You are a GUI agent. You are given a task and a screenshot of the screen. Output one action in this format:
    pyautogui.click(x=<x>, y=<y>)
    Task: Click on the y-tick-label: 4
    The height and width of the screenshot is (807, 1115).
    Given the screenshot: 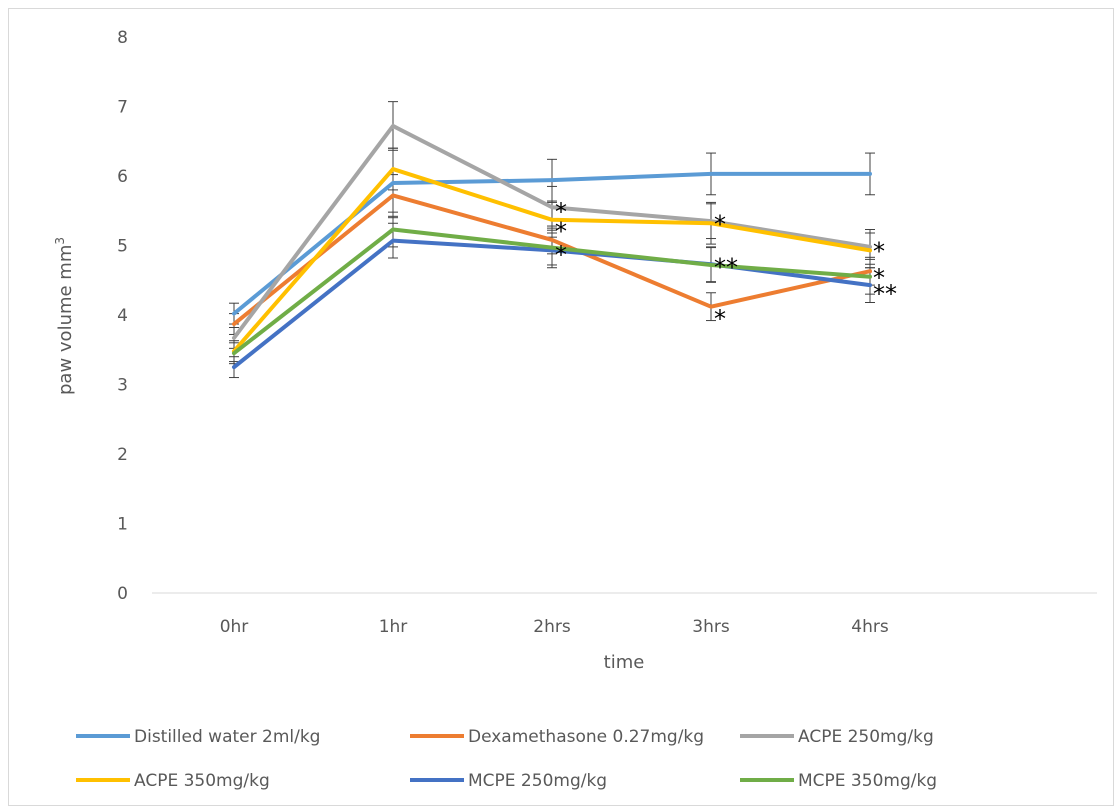 What is the action you would take?
    pyautogui.click(x=122, y=316)
    